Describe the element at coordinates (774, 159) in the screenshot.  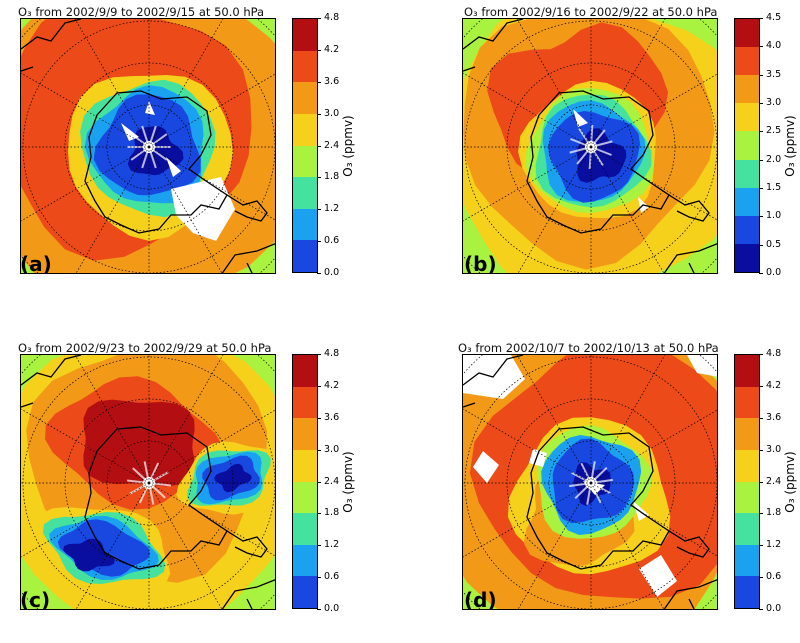
I see `colorbar-tick-text: 2.0` at that location.